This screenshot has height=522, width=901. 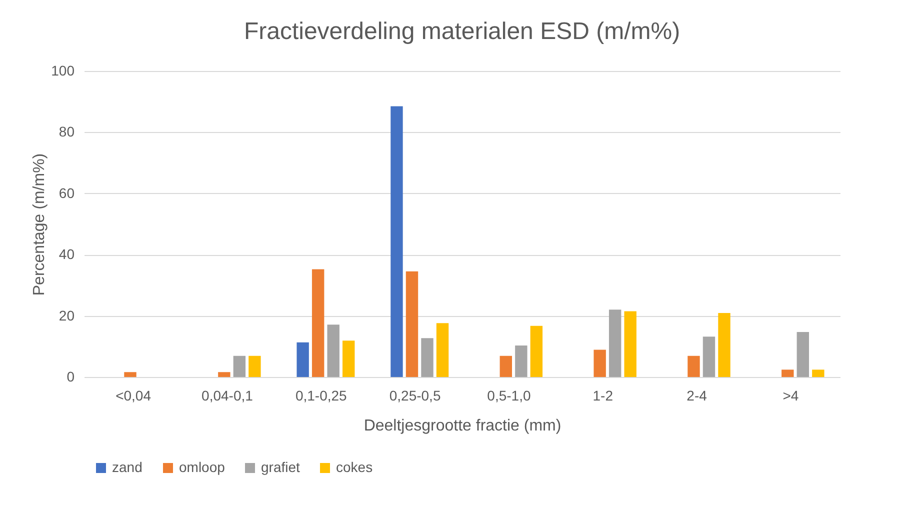 I want to click on y-tick-label: 20, so click(x=66, y=315).